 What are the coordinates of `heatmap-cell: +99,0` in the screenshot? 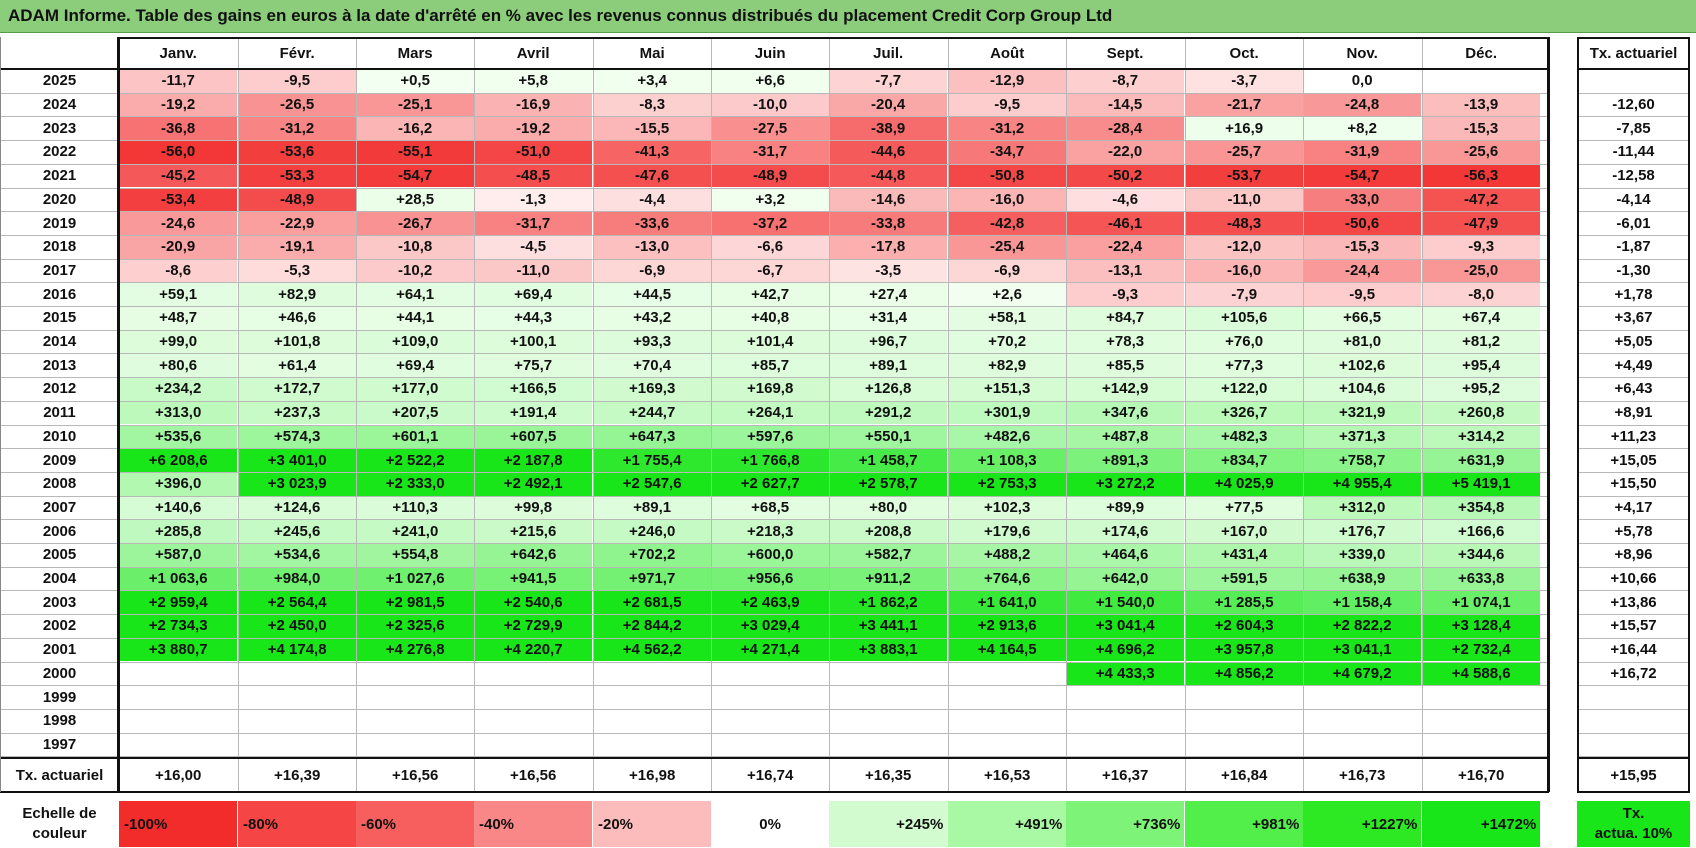 It's located at (178, 341).